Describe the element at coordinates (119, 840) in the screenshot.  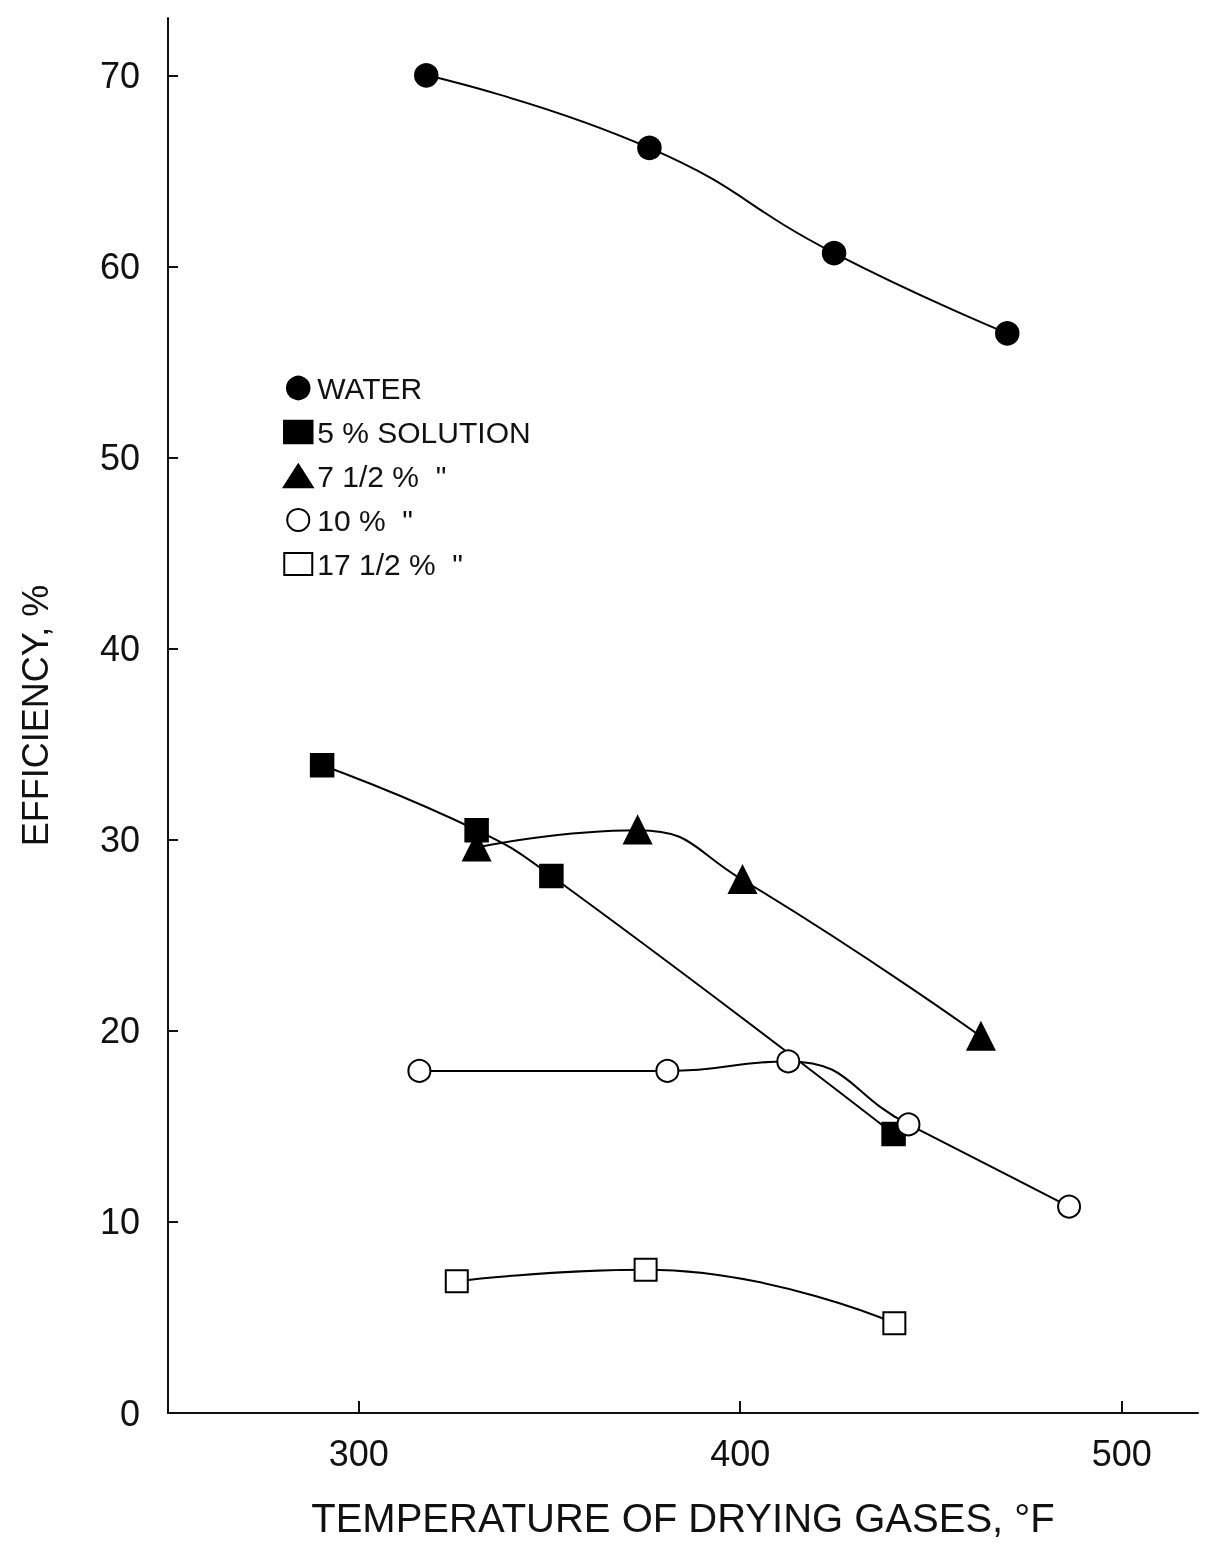
I see `y-tick-label: 30` at that location.